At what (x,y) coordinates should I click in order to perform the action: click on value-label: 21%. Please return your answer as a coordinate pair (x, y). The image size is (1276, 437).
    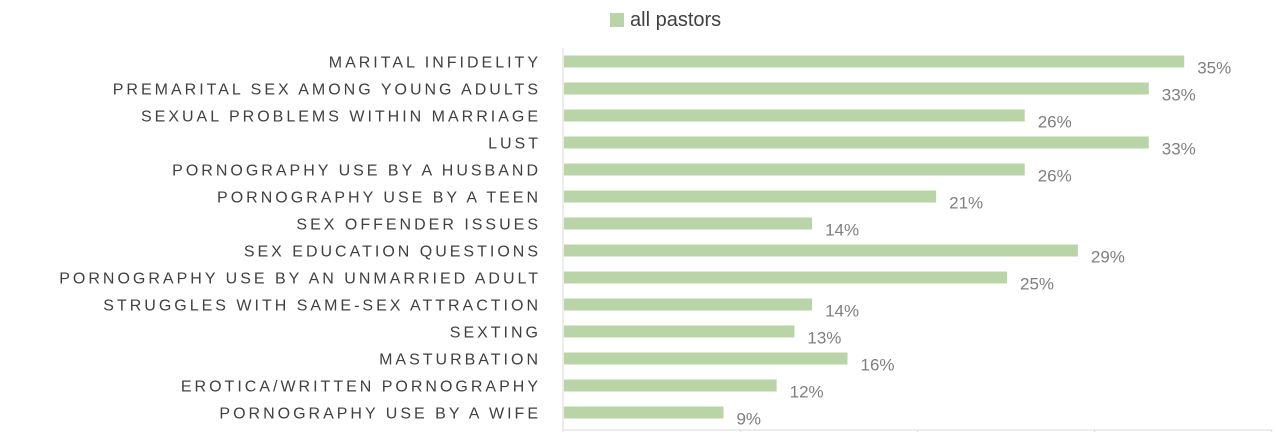
    Looking at the image, I should click on (966, 203).